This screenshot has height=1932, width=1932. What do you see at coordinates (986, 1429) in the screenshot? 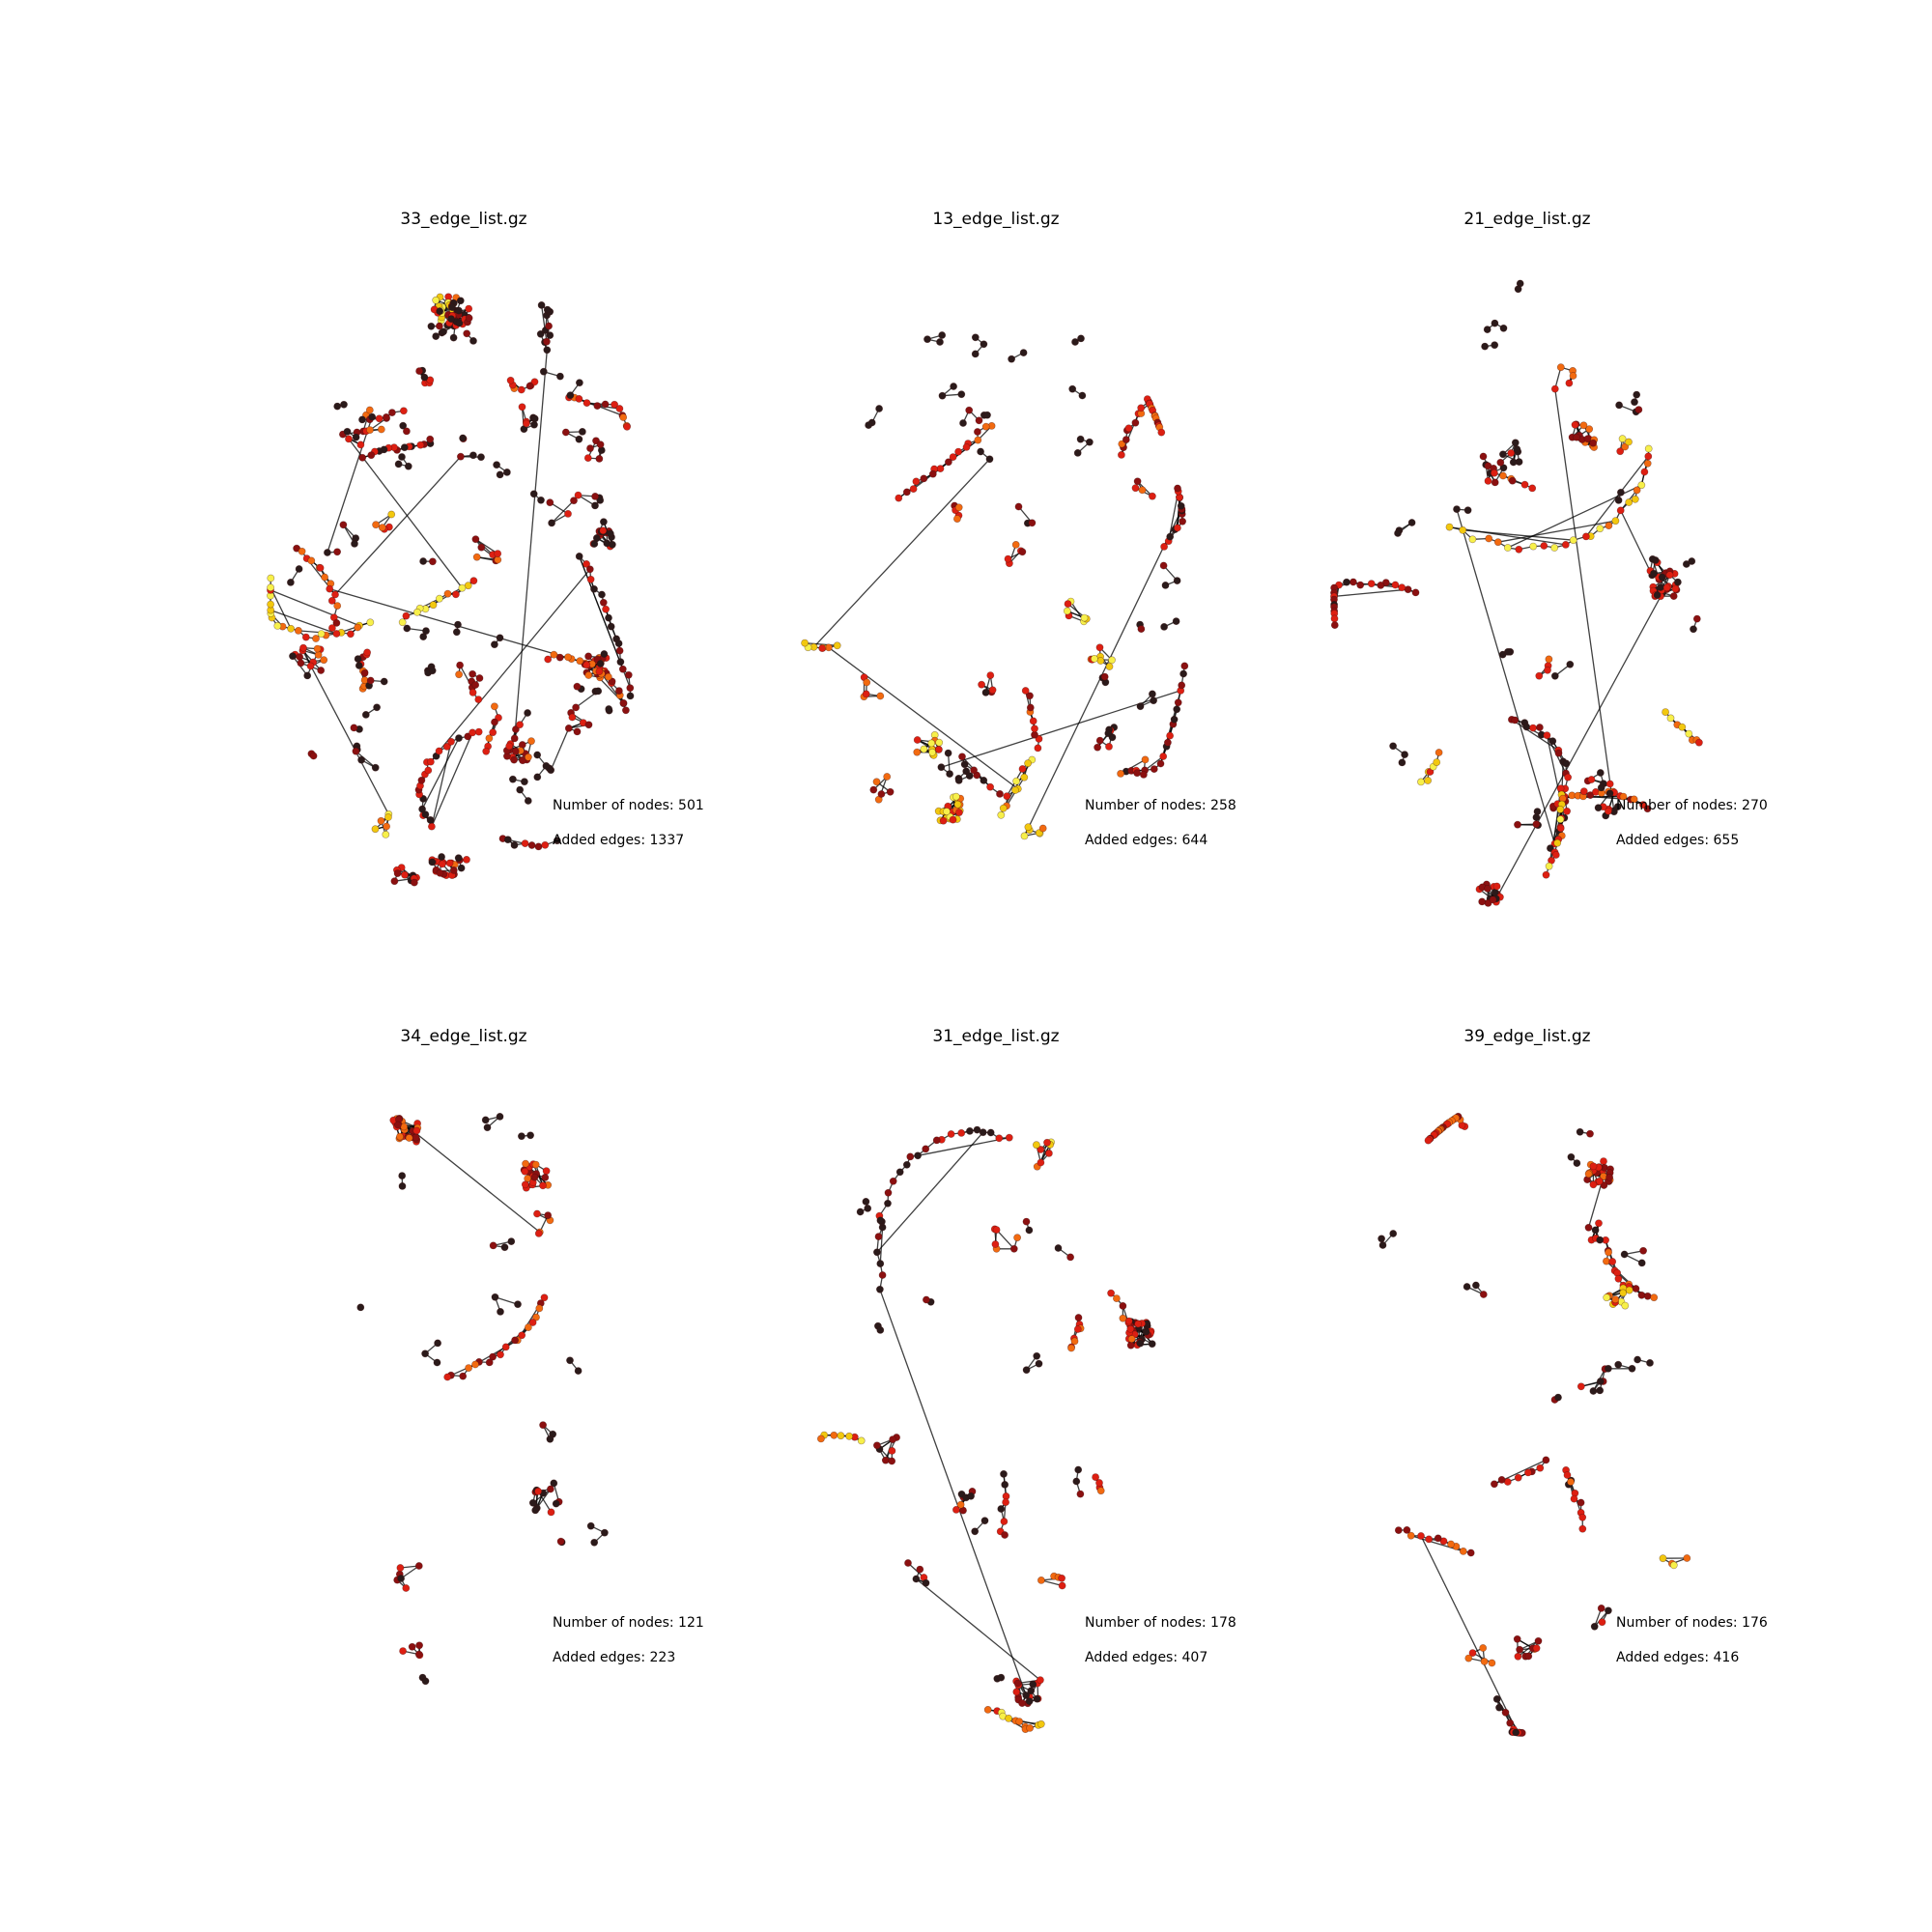
I see `graph-nodes` at bounding box center [986, 1429].